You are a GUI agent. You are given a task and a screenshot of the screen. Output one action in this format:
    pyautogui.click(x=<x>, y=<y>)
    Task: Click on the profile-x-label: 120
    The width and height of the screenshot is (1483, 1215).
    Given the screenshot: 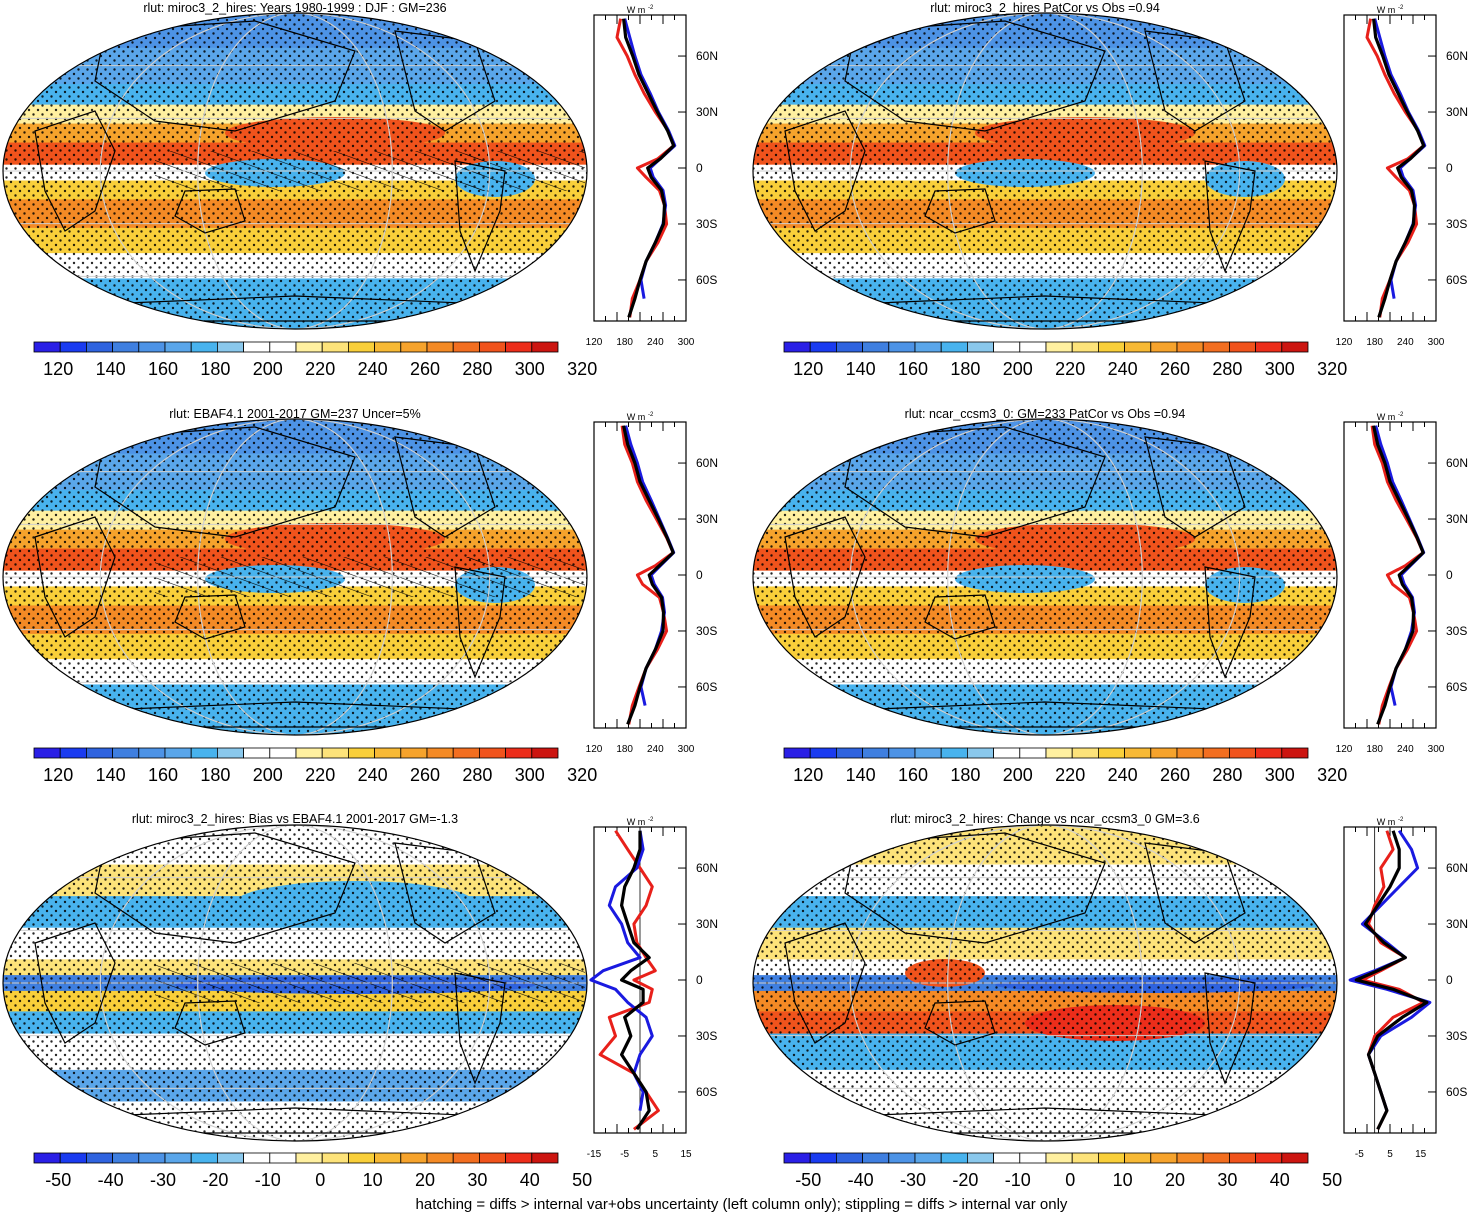 What is the action you would take?
    pyautogui.click(x=594, y=342)
    